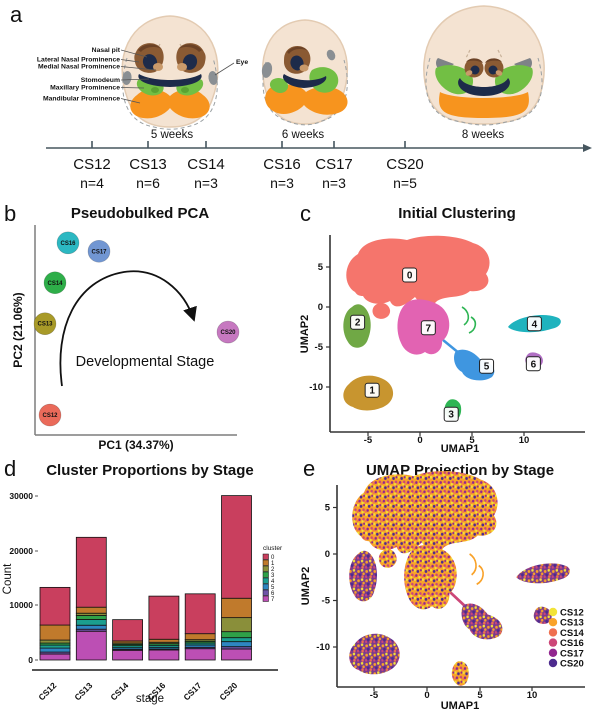 Image resolution: width=600 pixels, height=711 pixels. What do you see at coordinates (327, 135) in the screenshot?
I see `week-captions: 5 weeks 6 weeks 8 weeks` at bounding box center [327, 135].